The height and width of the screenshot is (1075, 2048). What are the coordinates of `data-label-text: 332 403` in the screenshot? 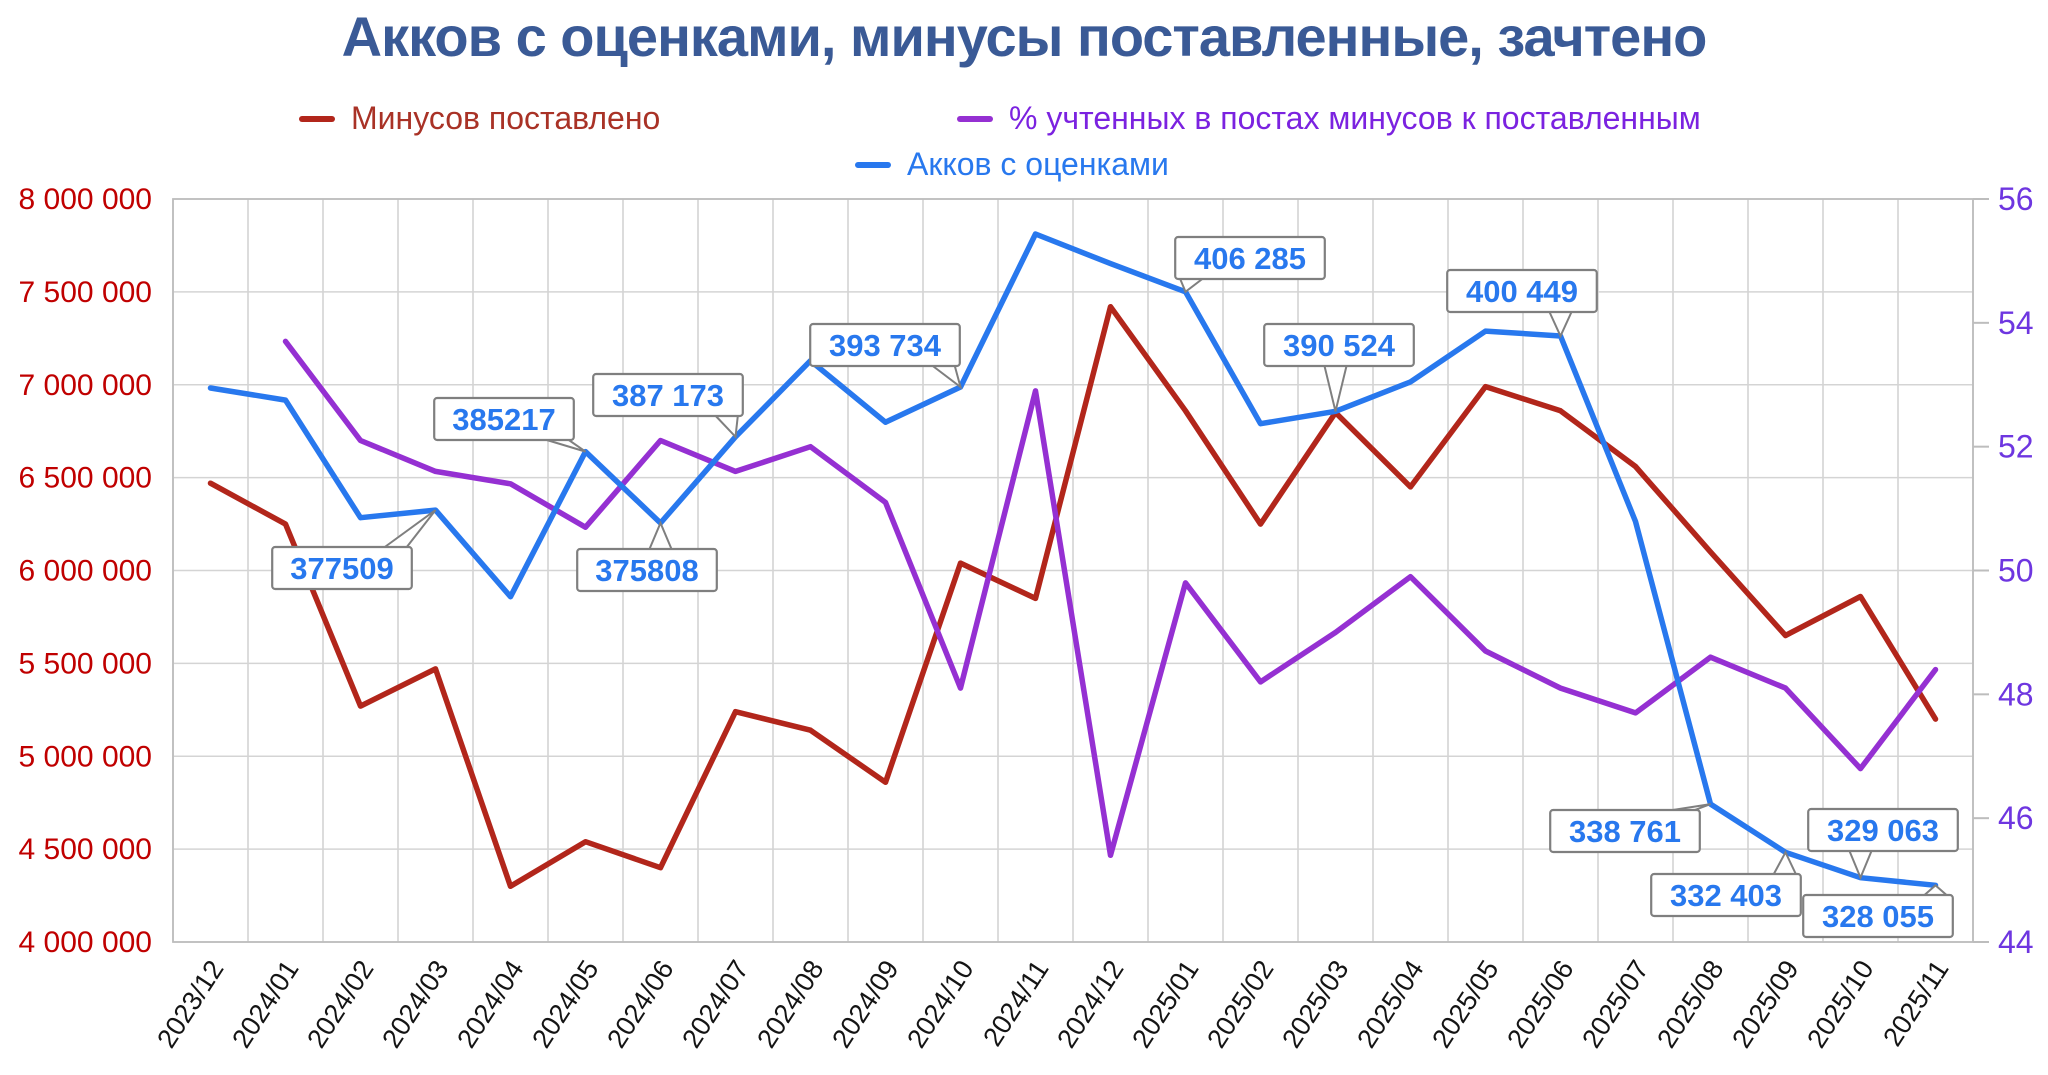 It's located at (1726, 895).